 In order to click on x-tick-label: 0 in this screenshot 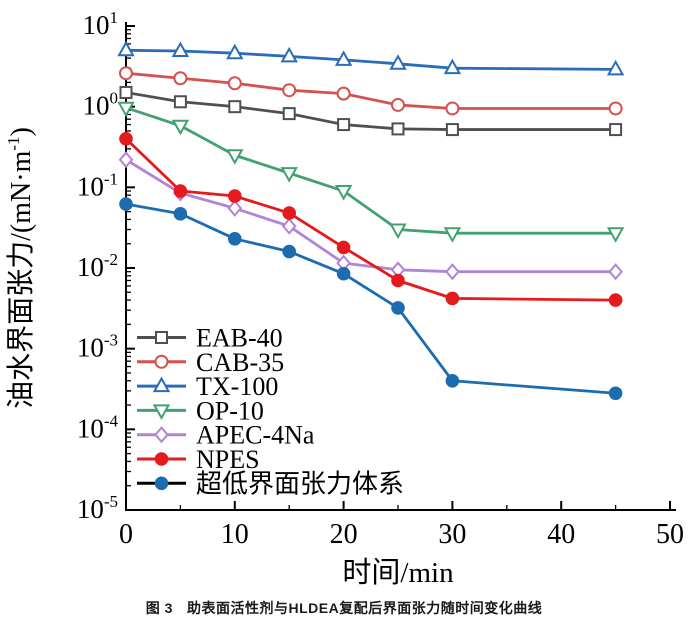, I will do `click(126, 534)`.